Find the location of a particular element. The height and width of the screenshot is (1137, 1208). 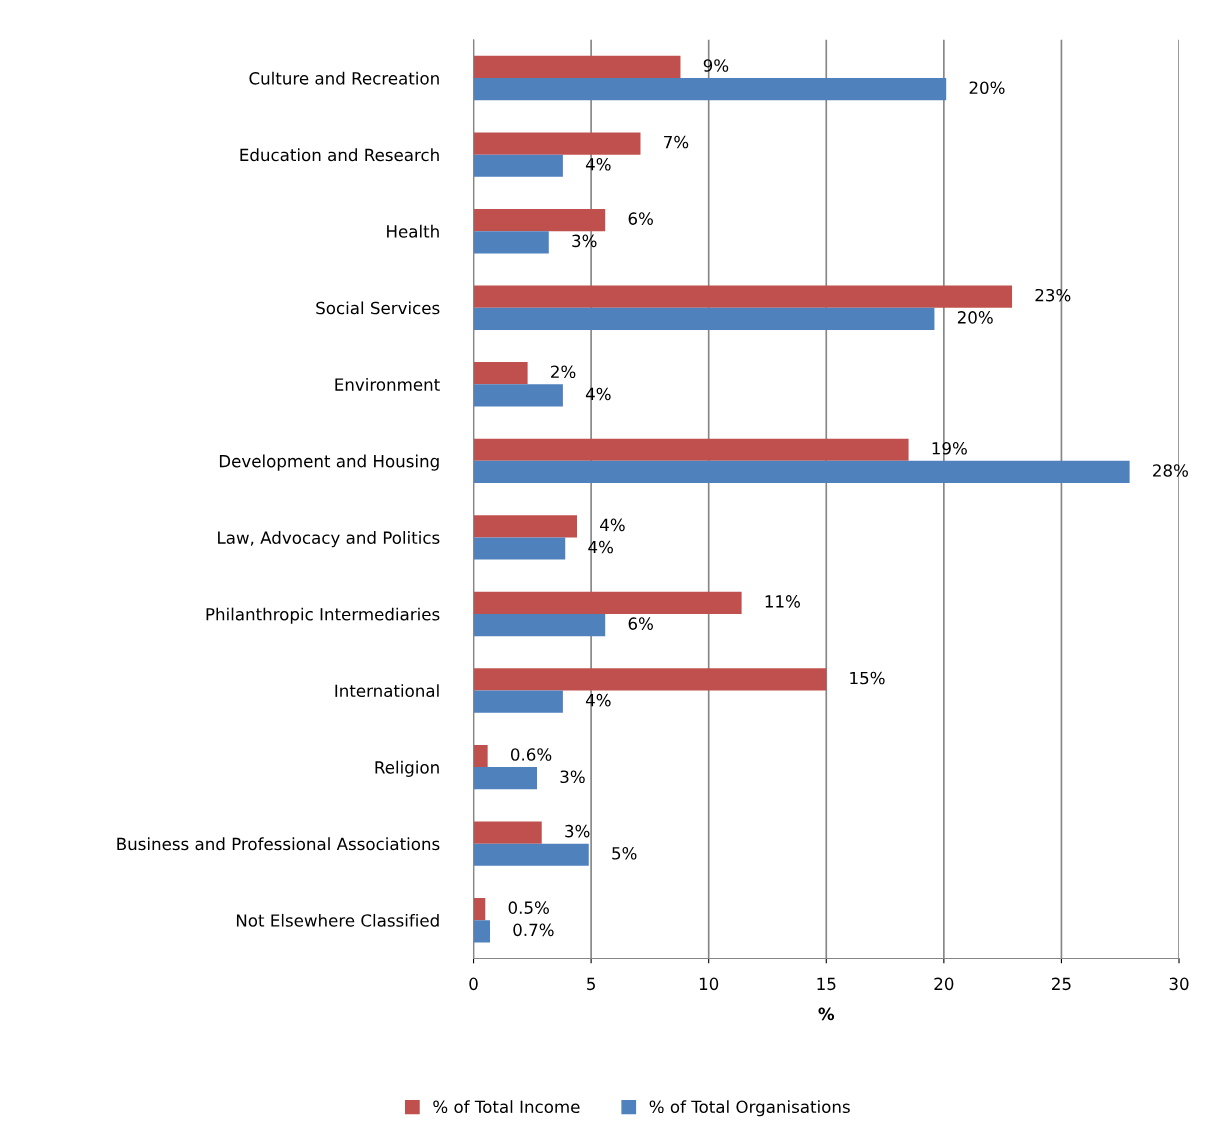

data-label: 9% is located at coordinates (716, 65).